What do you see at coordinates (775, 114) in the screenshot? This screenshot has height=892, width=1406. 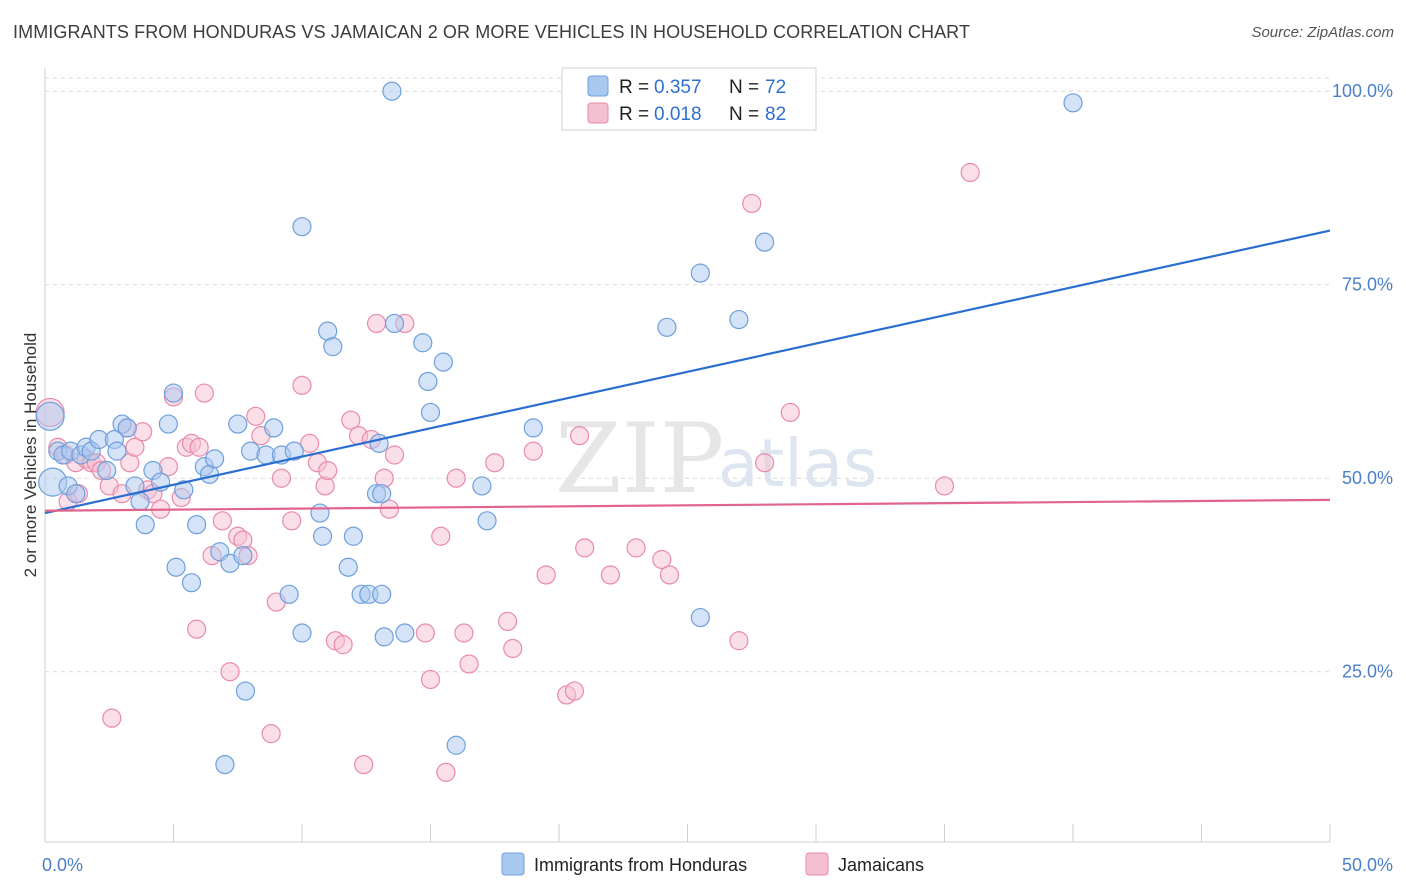 I see `legend-n-value-pink: 82` at bounding box center [775, 114].